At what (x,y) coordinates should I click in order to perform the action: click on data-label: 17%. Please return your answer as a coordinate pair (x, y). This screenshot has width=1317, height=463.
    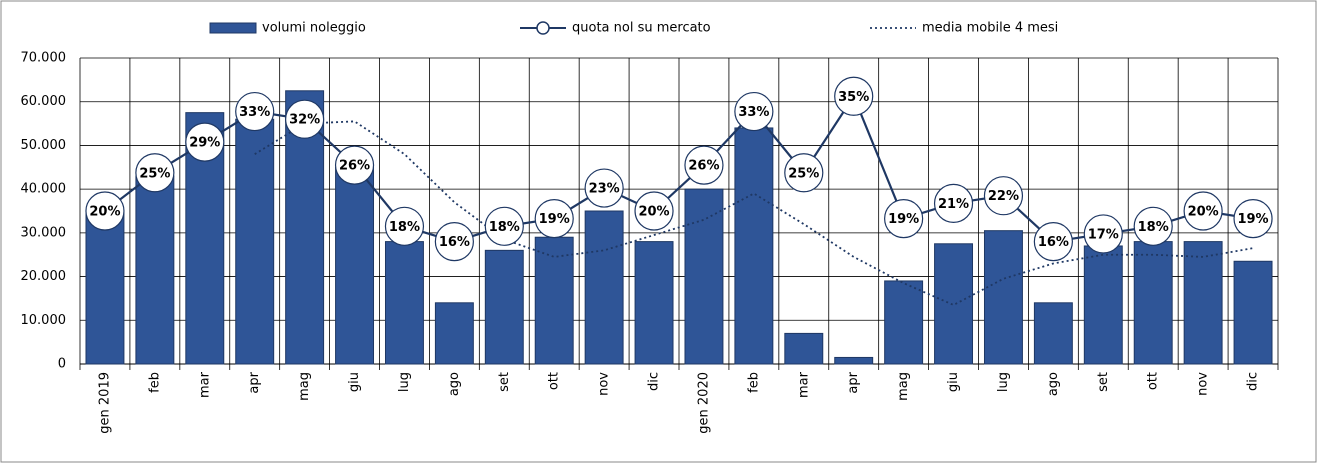
    Looking at the image, I should click on (1103, 234).